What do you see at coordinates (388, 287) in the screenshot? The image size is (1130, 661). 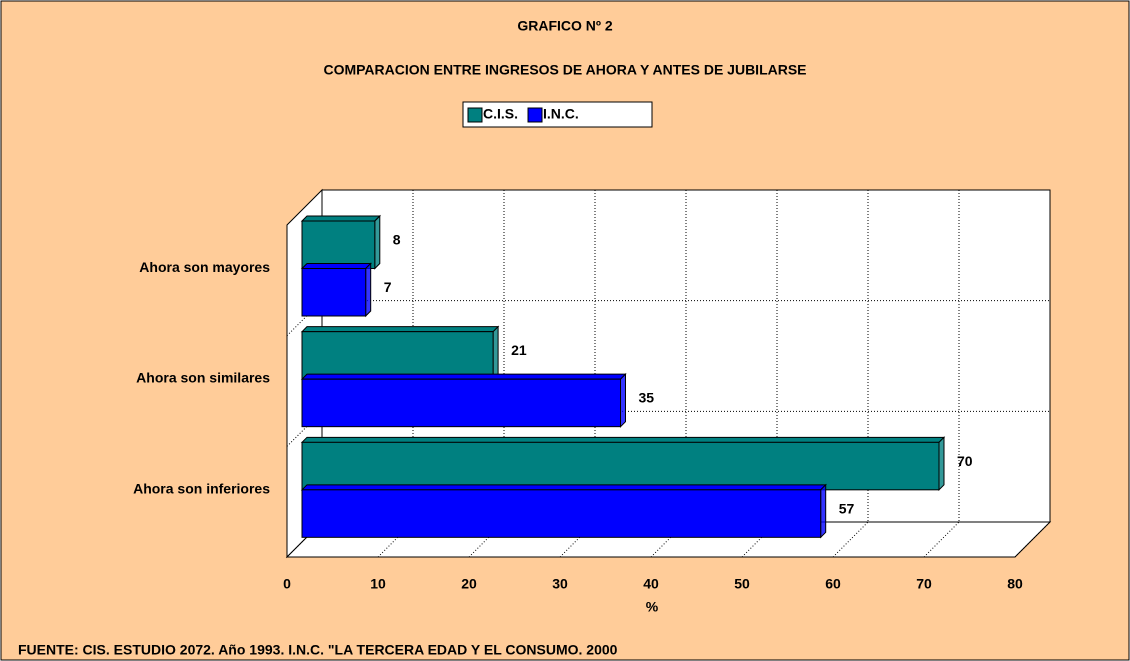 I see `value-label: 7` at bounding box center [388, 287].